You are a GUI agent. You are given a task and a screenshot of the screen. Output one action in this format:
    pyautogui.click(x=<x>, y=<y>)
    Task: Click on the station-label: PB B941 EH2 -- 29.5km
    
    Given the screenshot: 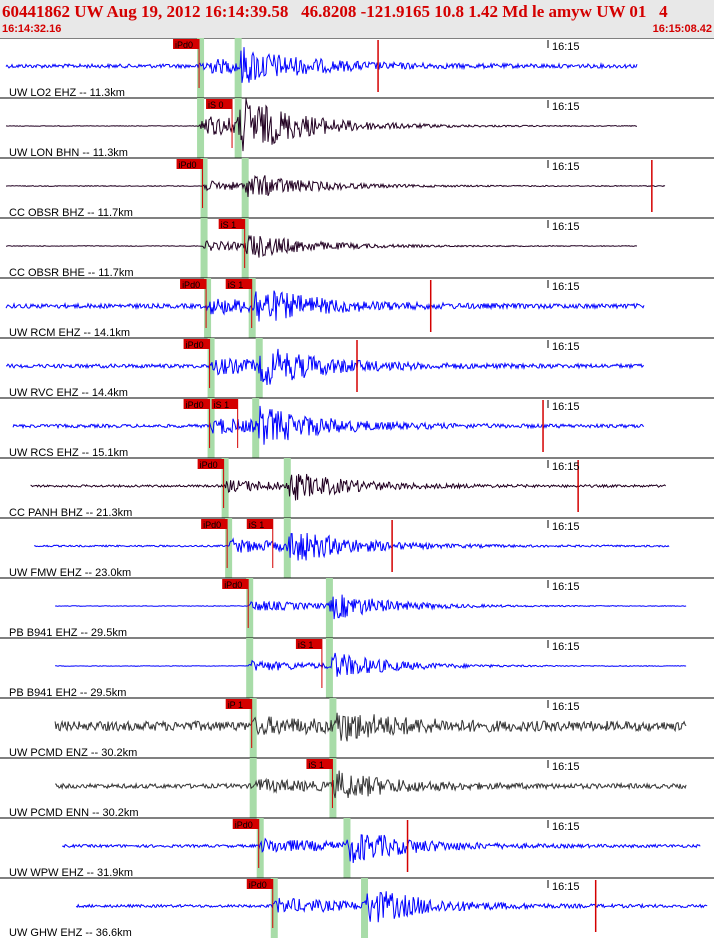 What is the action you would take?
    pyautogui.click(x=67, y=693)
    